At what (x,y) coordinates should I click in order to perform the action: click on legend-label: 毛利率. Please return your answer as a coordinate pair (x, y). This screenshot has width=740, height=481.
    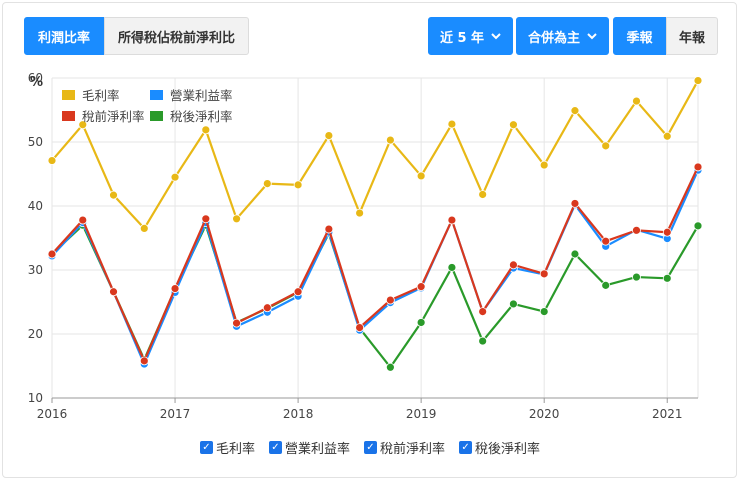
    Looking at the image, I should click on (101, 95).